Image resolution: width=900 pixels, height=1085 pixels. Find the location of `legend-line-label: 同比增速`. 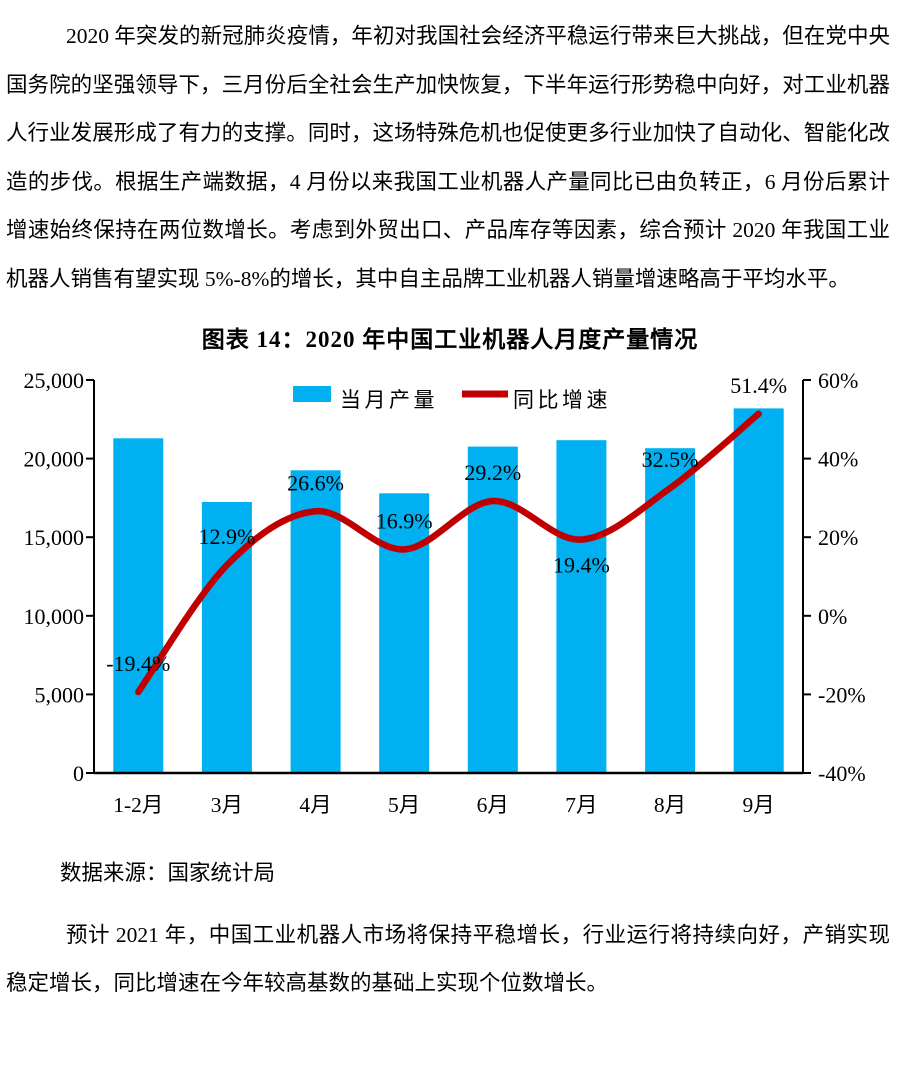

legend-line-label: 同比增速 is located at coordinates (562, 400).